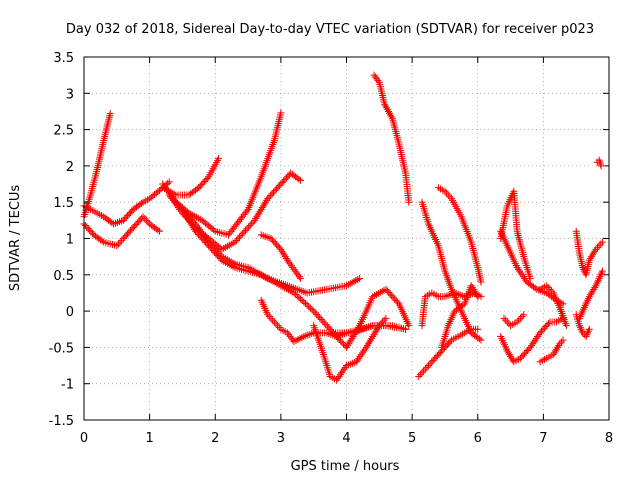 This screenshot has height=480, width=640. What do you see at coordinates (126, 203) in the screenshot?
I see `series-arc-b` at bounding box center [126, 203].